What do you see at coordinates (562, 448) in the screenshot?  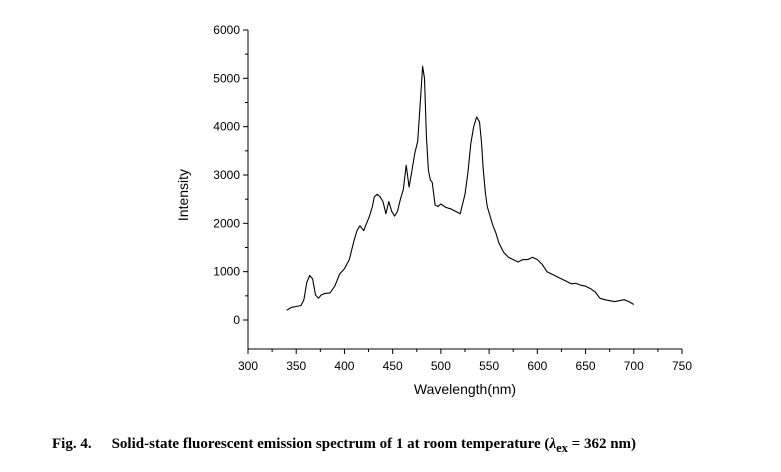 I see `lambda-subscript: ex` at bounding box center [562, 448].